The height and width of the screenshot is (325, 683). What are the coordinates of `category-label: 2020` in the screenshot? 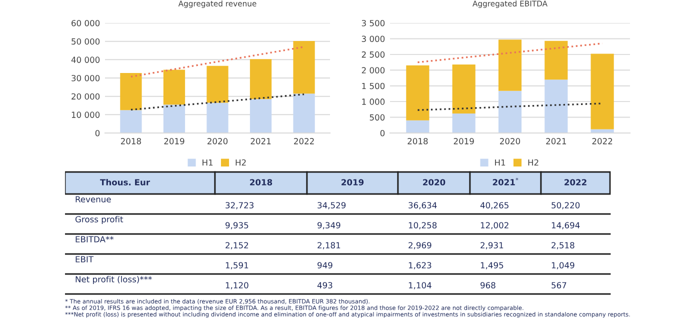 It's located at (434, 182).